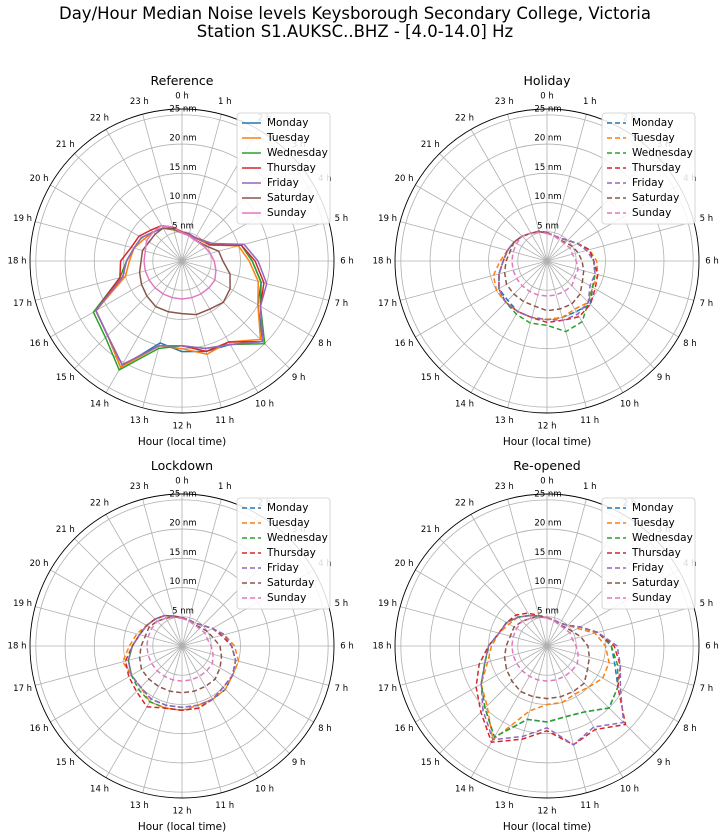  What do you see at coordinates (291, 168) in the screenshot?
I see `legend-label-thursday: Thursday` at bounding box center [291, 168].